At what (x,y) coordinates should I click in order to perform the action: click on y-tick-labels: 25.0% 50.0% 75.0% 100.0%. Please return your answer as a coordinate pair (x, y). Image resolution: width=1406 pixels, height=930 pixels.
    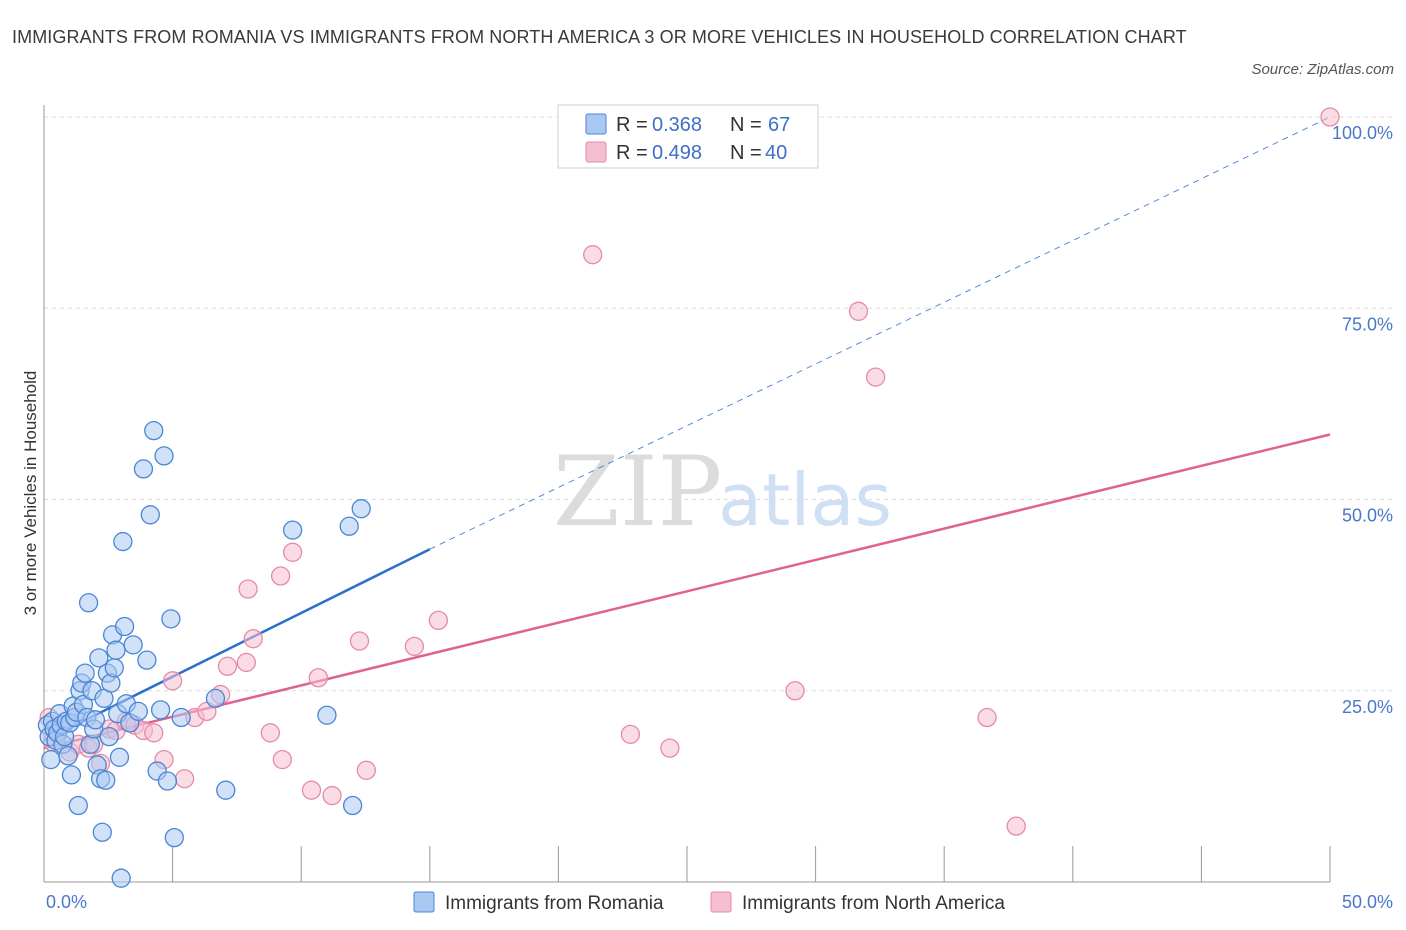
    Looking at the image, I should click on (1362, 420).